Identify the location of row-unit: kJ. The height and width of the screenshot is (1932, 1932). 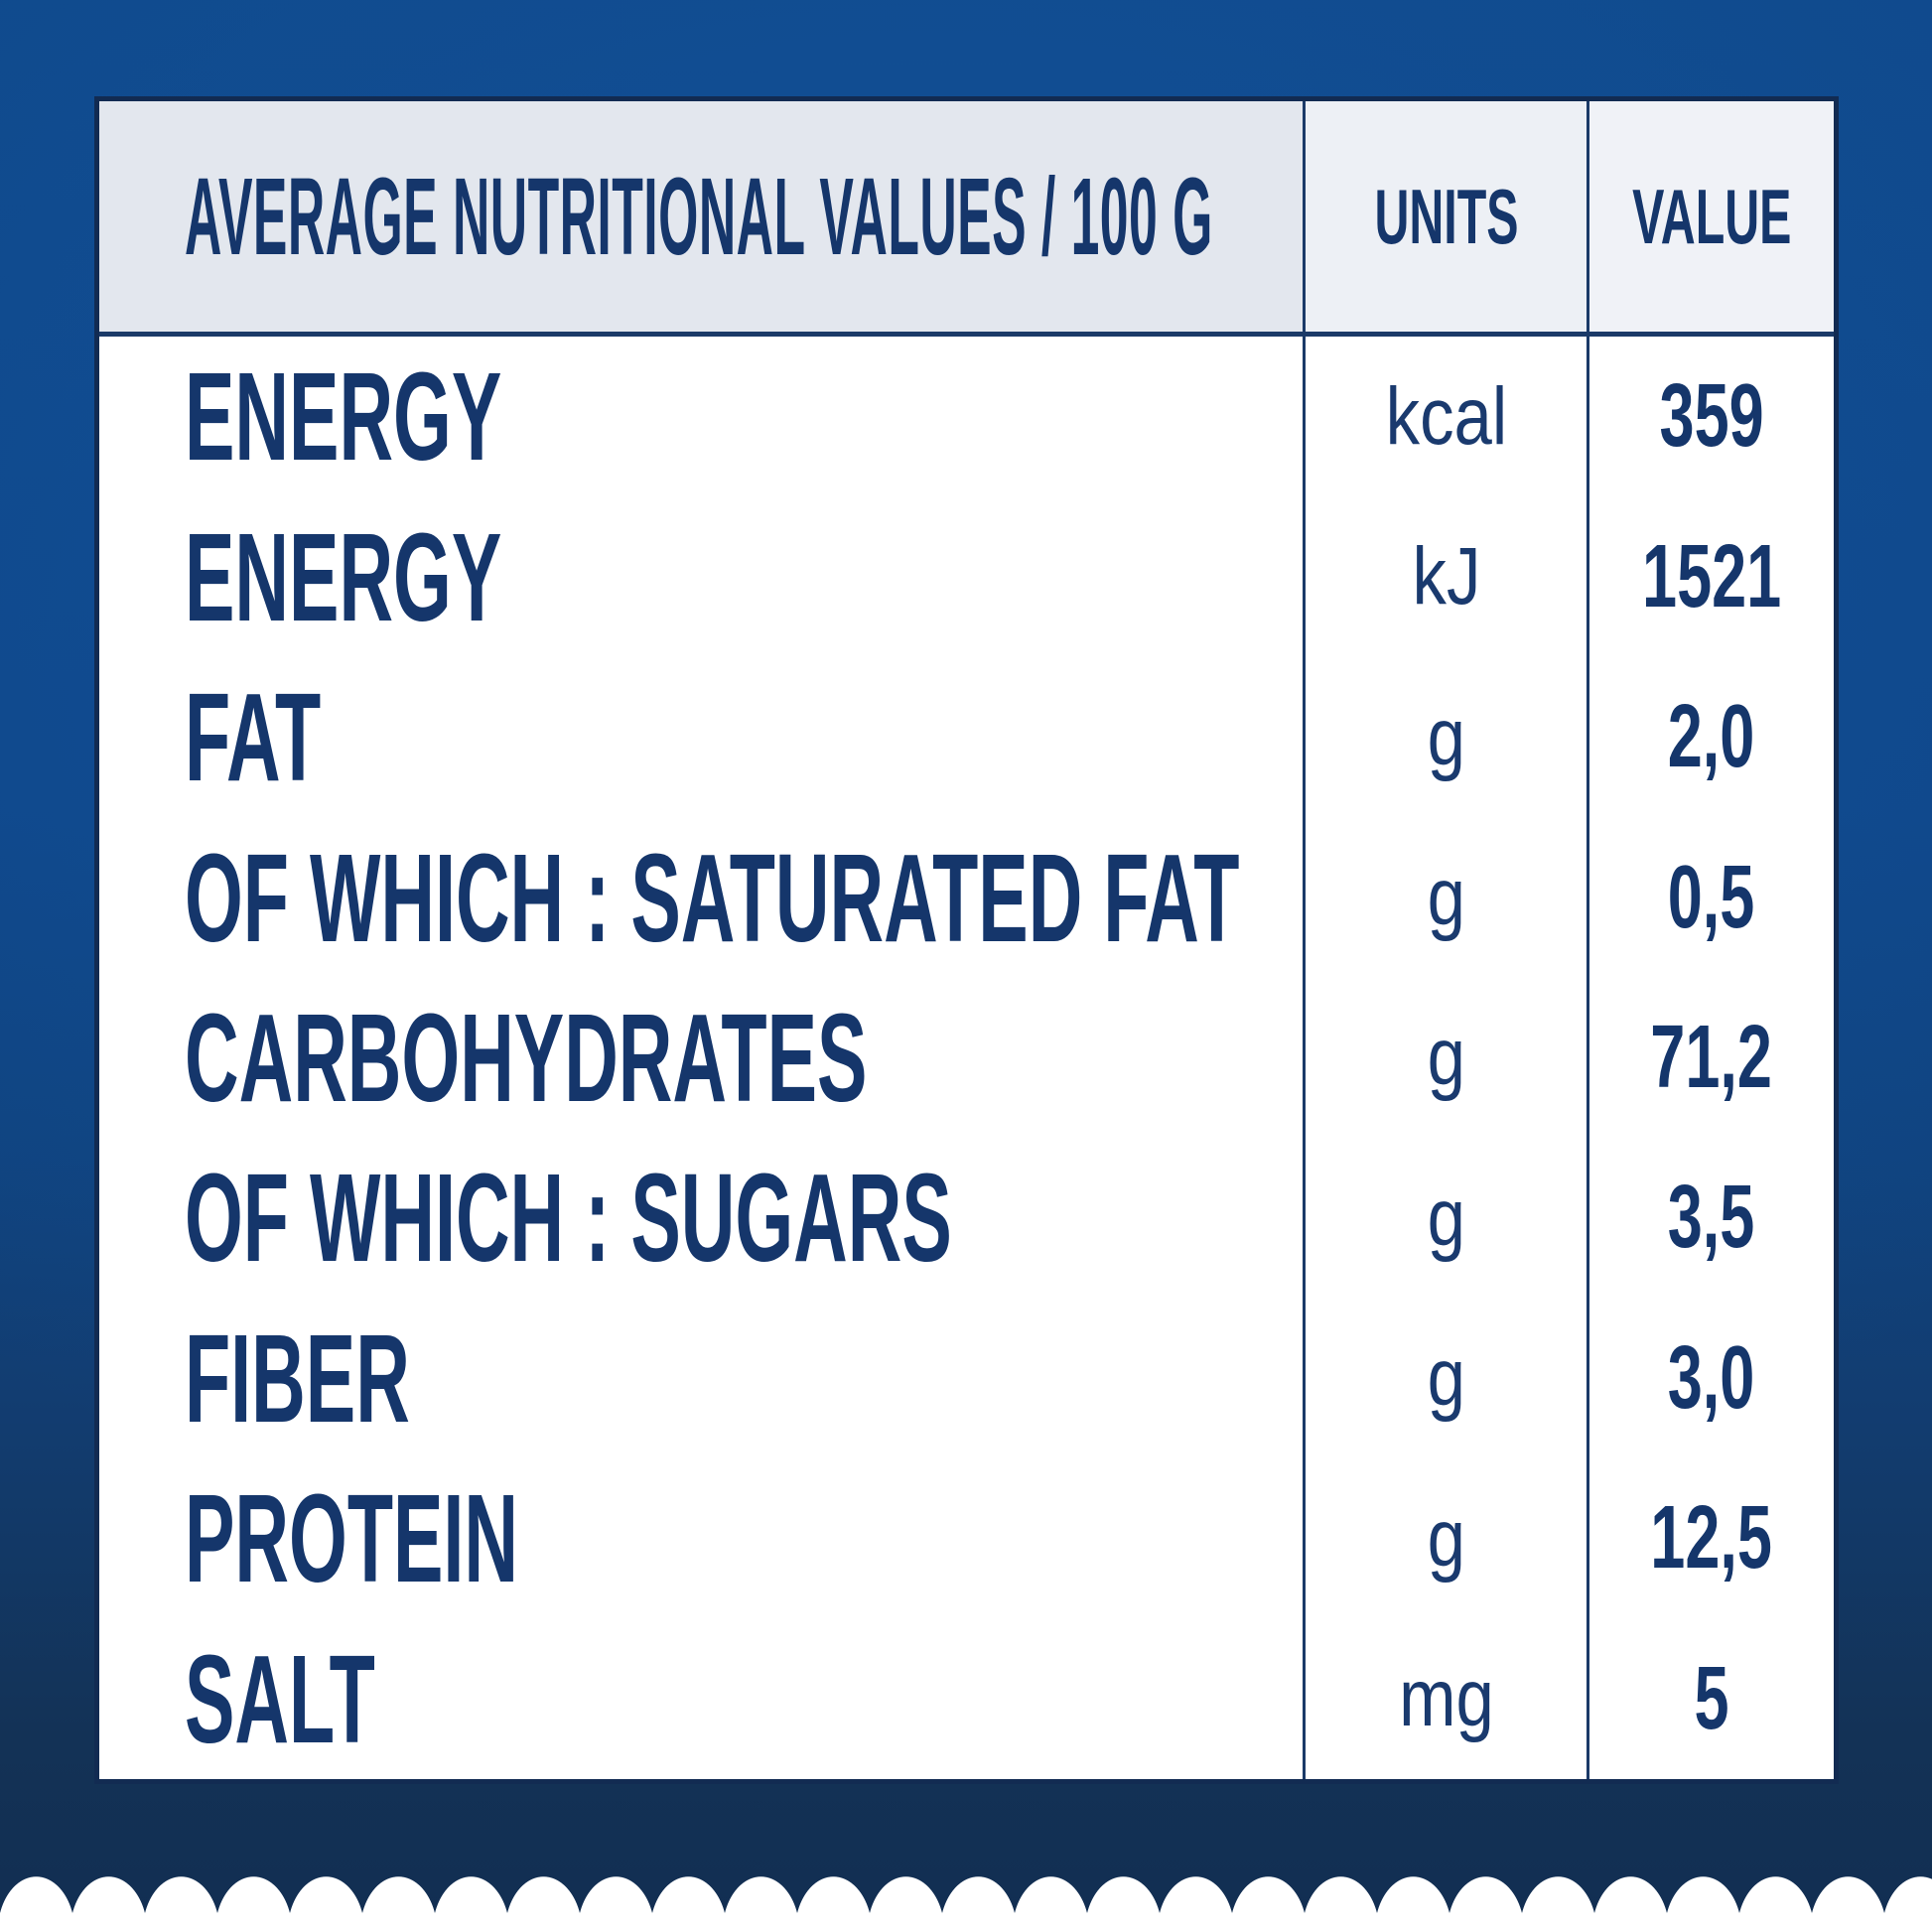
(1446, 577).